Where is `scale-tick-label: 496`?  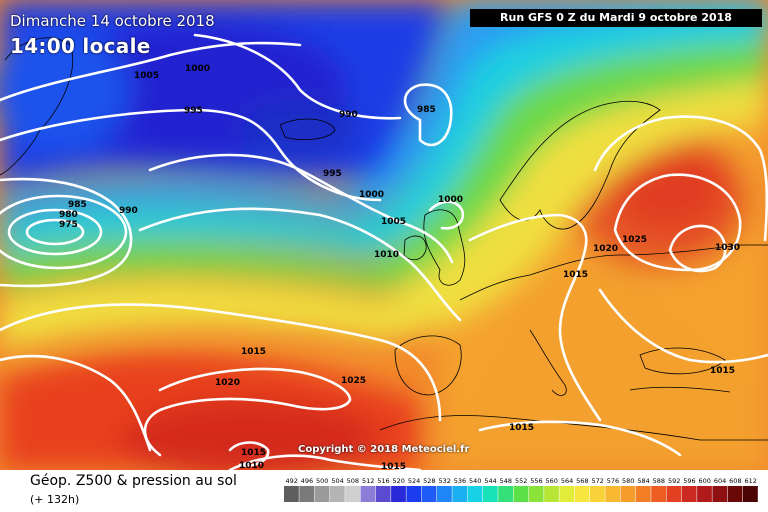
scale-tick-label: 496 is located at coordinates (307, 481).